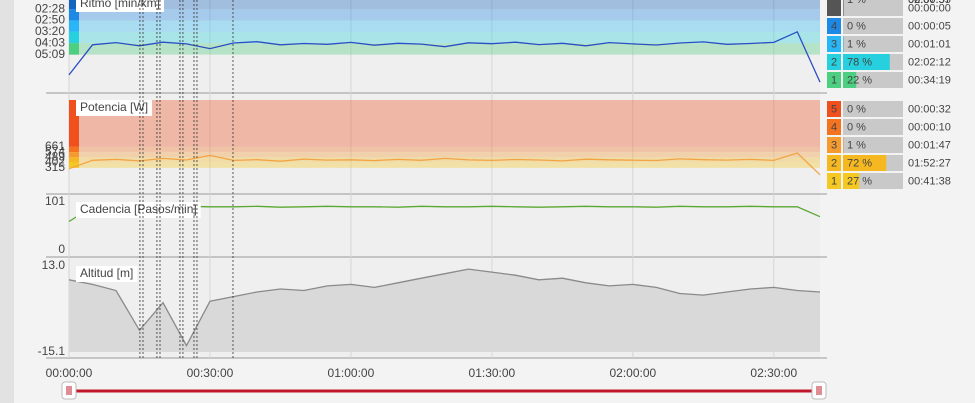 Image resolution: width=975 pixels, height=403 pixels. What do you see at coordinates (632, 373) in the screenshot?
I see `x-tick-label: 02:00:00` at bounding box center [632, 373].